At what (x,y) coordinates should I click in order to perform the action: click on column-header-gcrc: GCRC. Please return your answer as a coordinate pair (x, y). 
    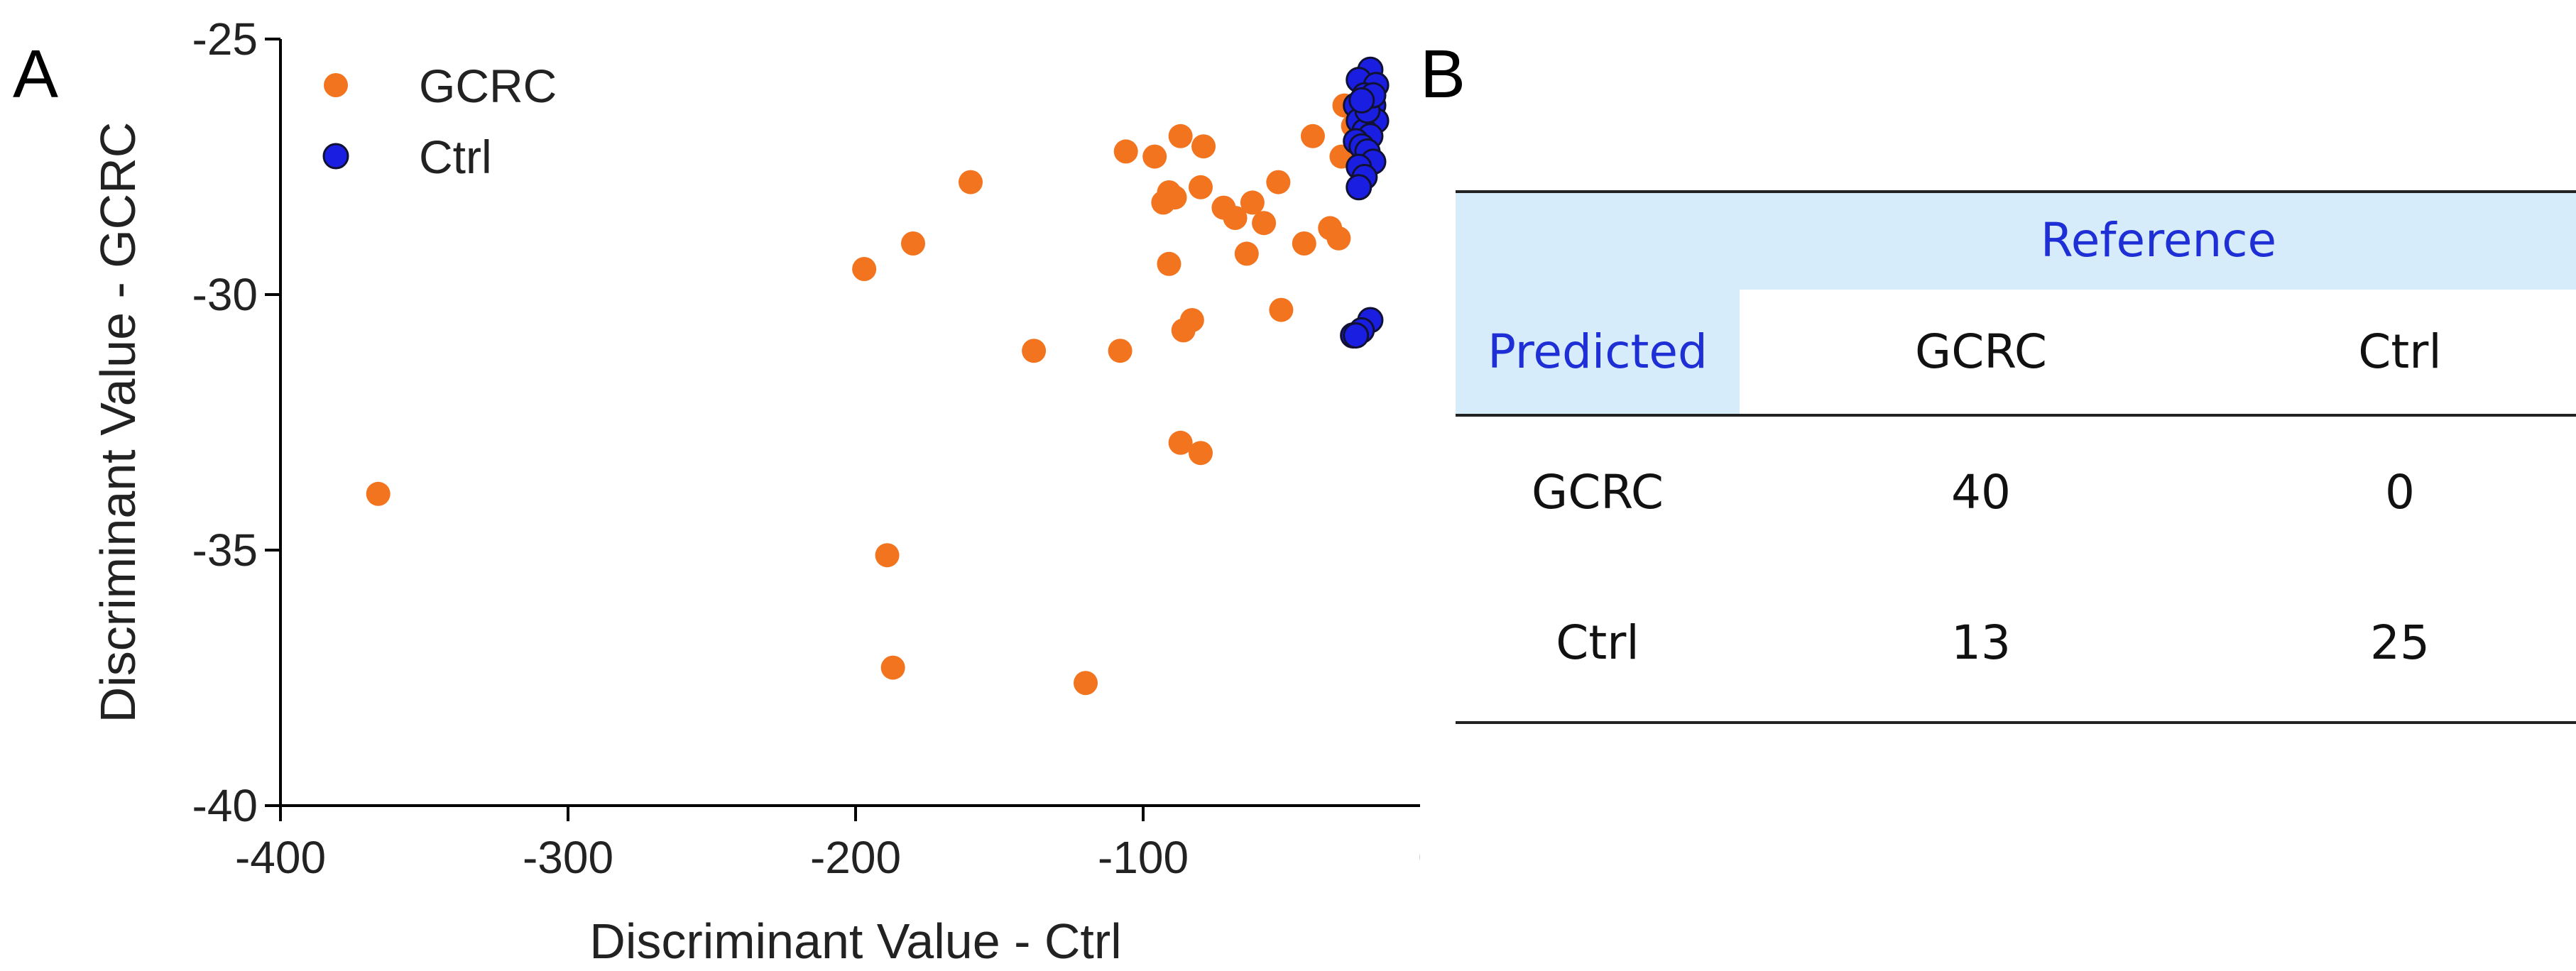
    Looking at the image, I should click on (1981, 351).